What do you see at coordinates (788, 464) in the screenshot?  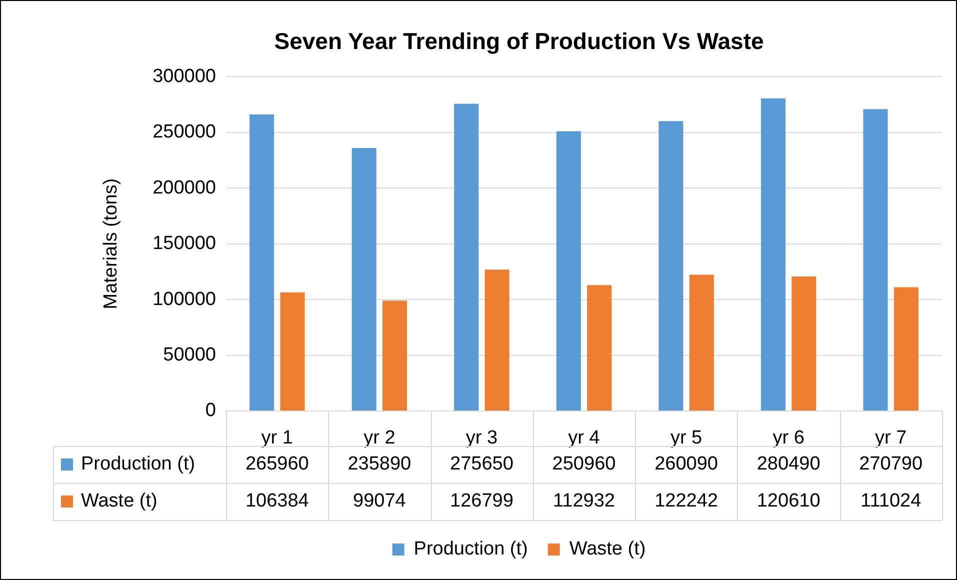 I see `data-label: 280490` at bounding box center [788, 464].